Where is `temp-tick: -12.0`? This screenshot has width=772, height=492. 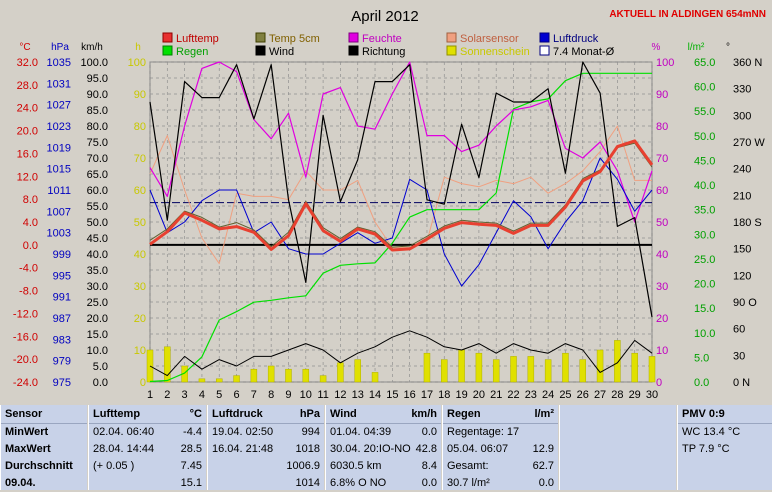 temp-tick: -12.0 is located at coordinates (25, 314).